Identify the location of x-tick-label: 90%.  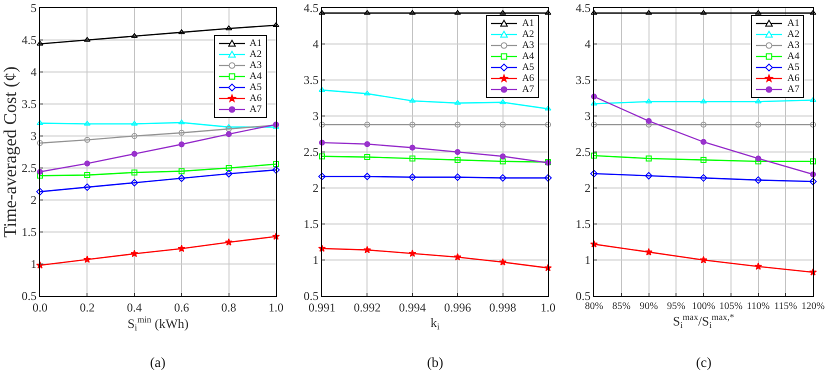
(649, 306).